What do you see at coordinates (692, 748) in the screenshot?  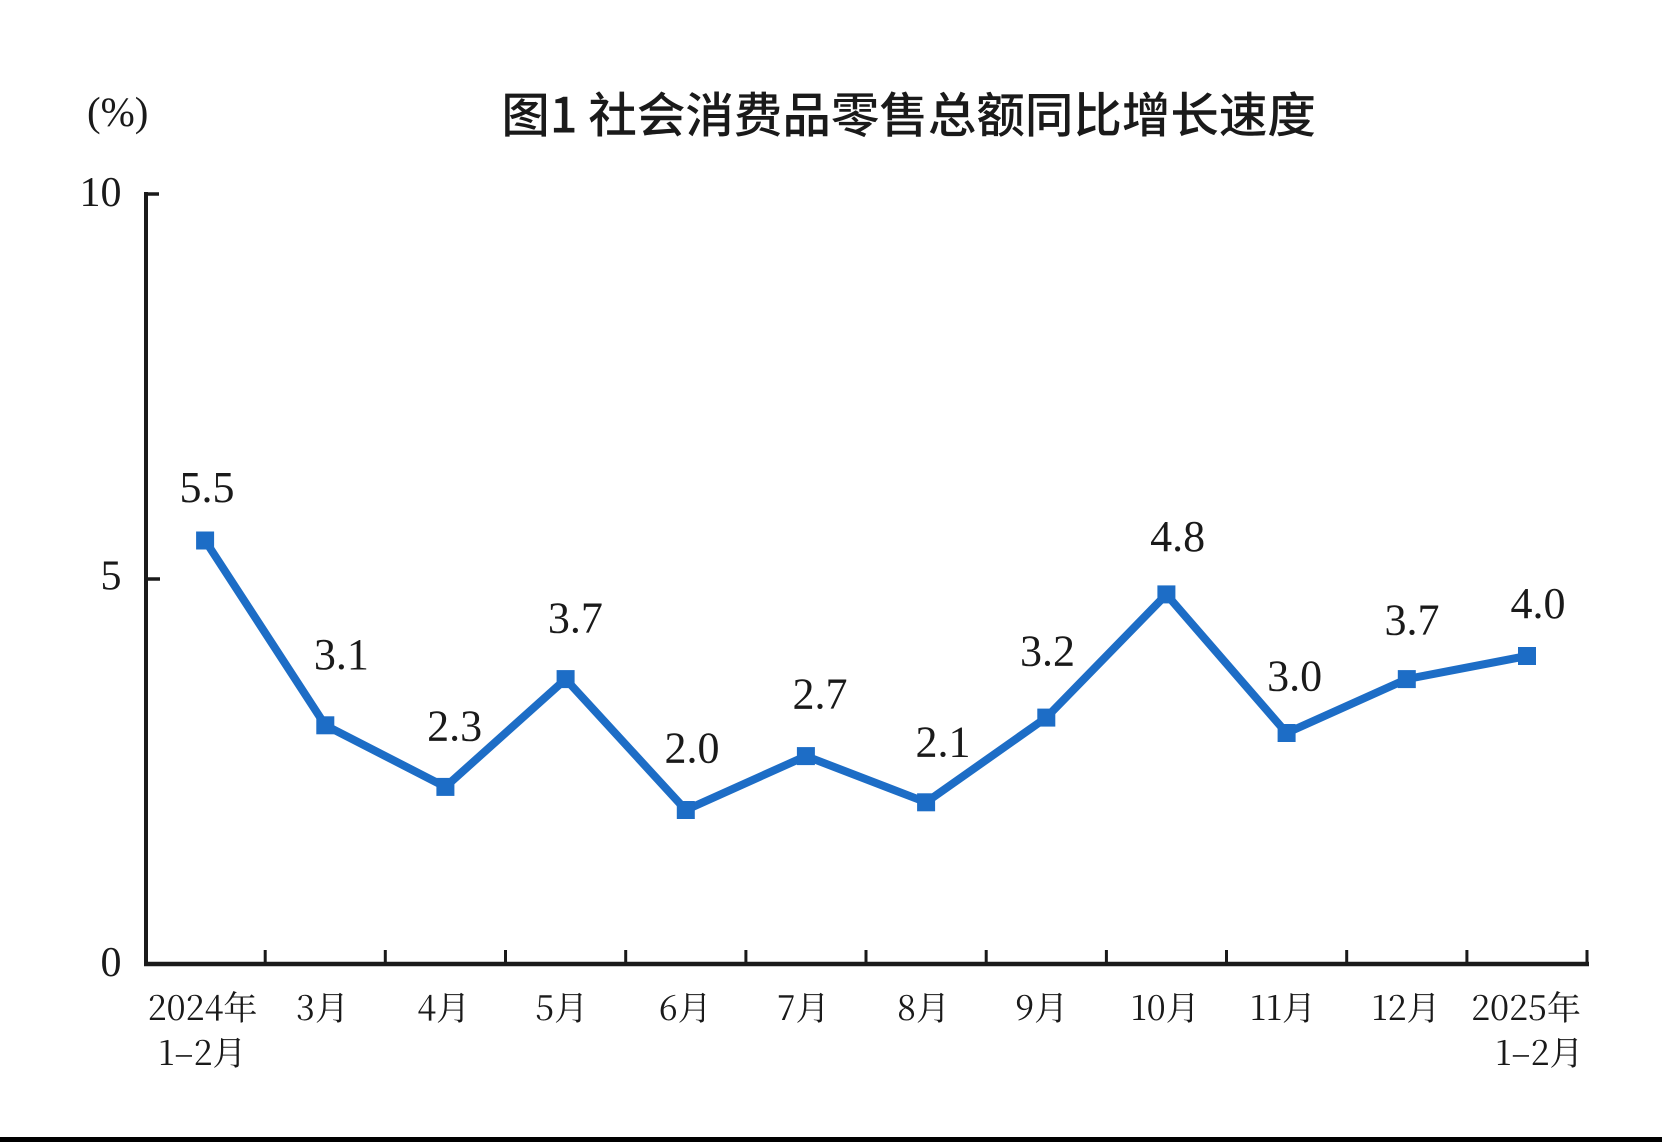 I see `svg-text: 2.0` at bounding box center [692, 748].